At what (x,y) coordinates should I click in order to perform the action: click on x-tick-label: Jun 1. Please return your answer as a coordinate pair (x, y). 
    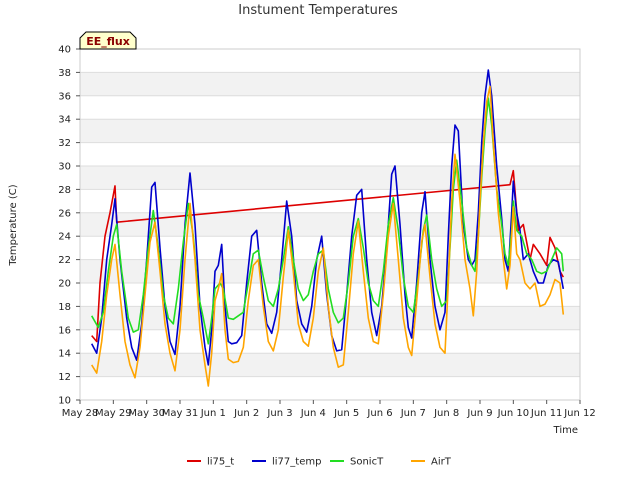
    Looking at the image, I should click on (213, 413).